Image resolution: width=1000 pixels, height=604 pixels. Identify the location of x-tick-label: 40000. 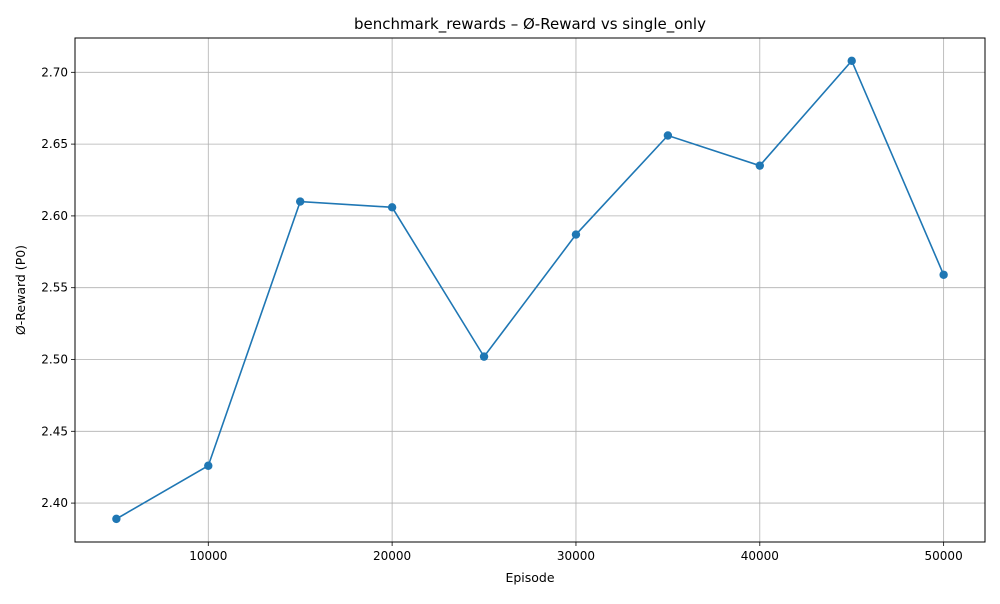
(760, 556).